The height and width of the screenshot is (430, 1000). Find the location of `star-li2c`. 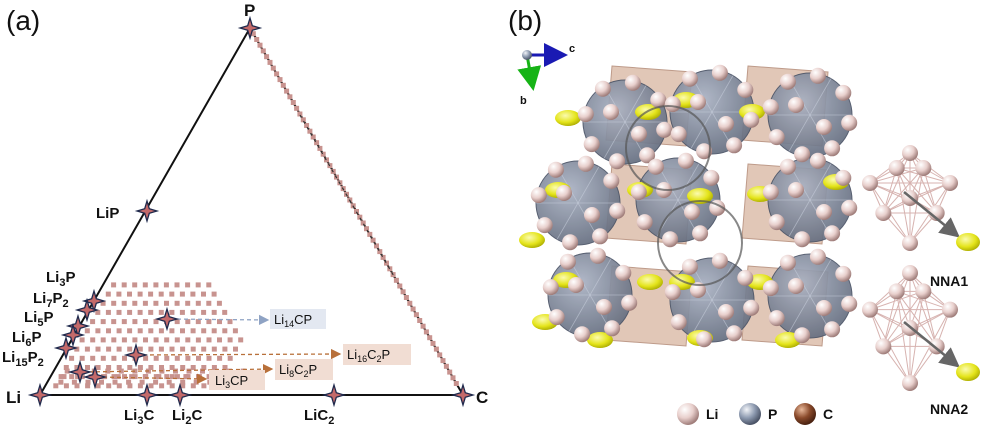

star-li2c is located at coordinates (180, 395).